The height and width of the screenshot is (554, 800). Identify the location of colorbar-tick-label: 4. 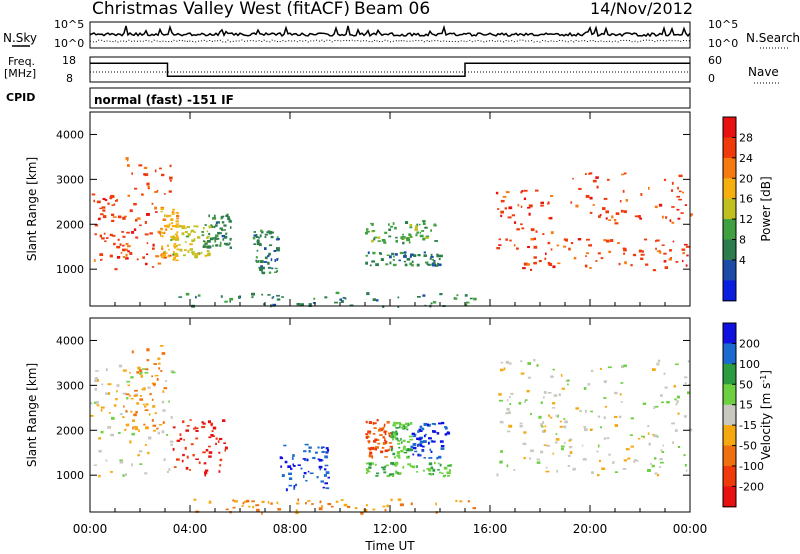
(742, 260).